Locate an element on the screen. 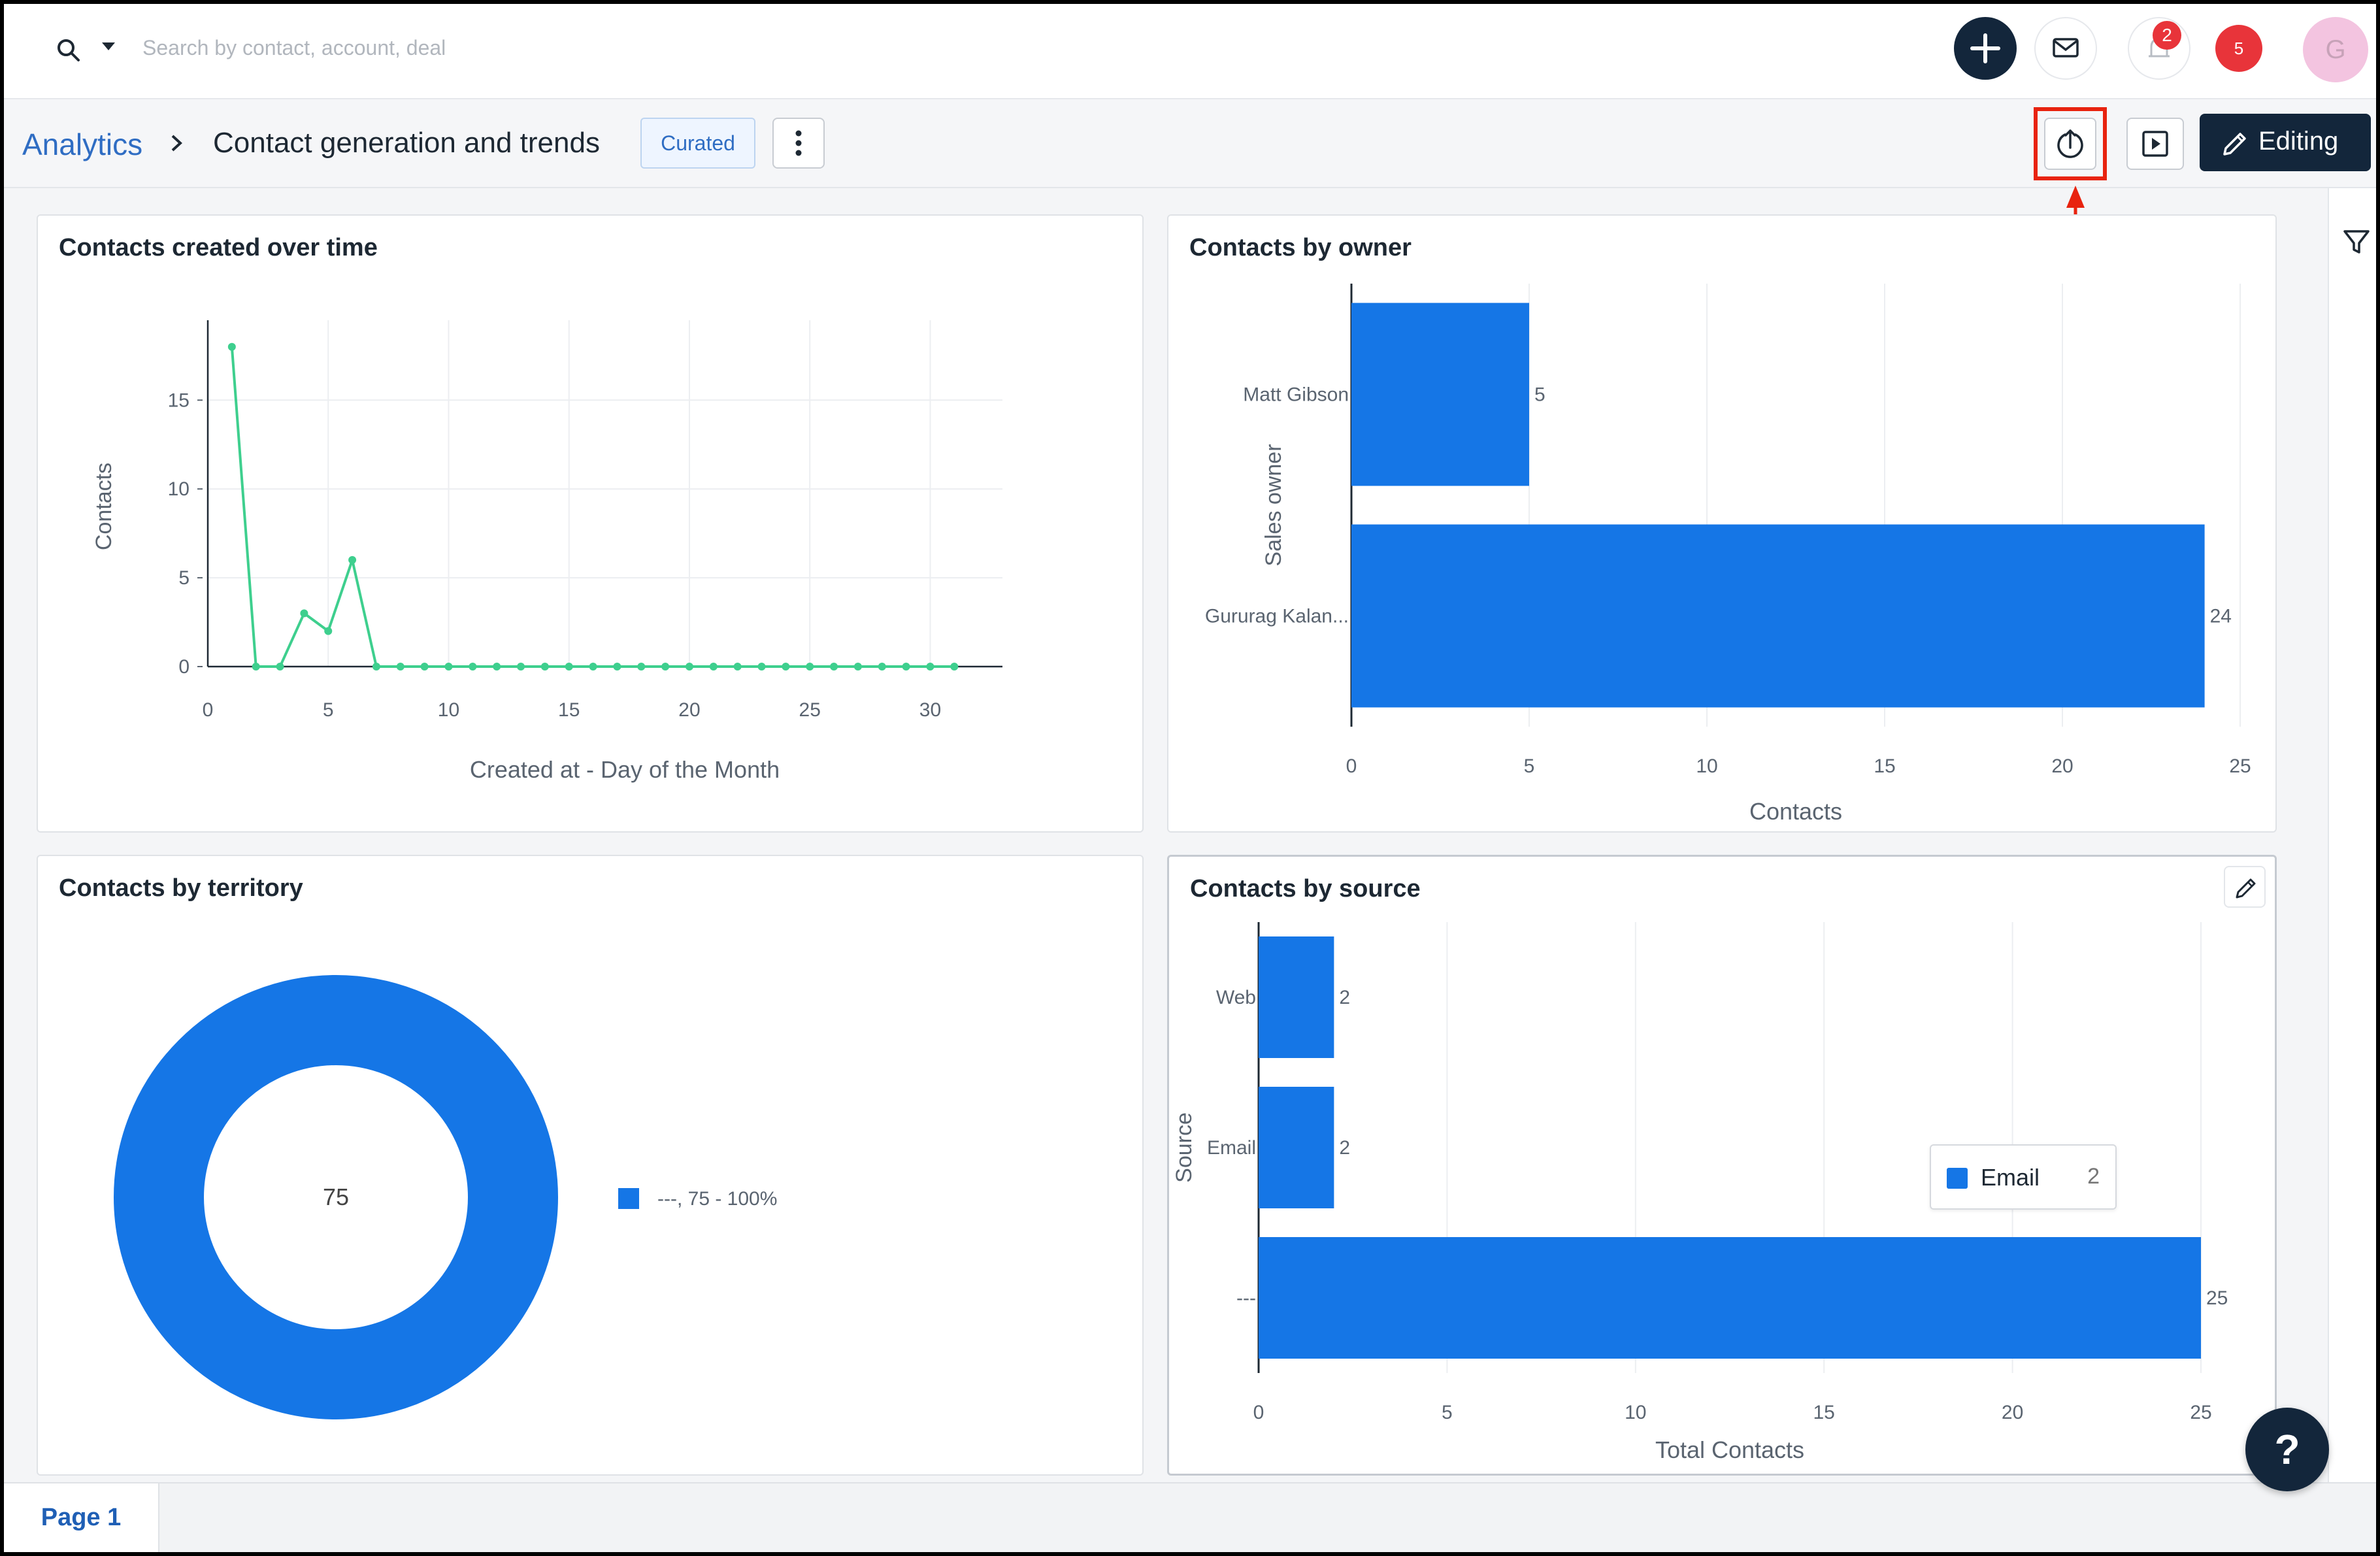 The image size is (2380, 1556). breadcrumb-analytics-link: Analytics is located at coordinates (82, 144).